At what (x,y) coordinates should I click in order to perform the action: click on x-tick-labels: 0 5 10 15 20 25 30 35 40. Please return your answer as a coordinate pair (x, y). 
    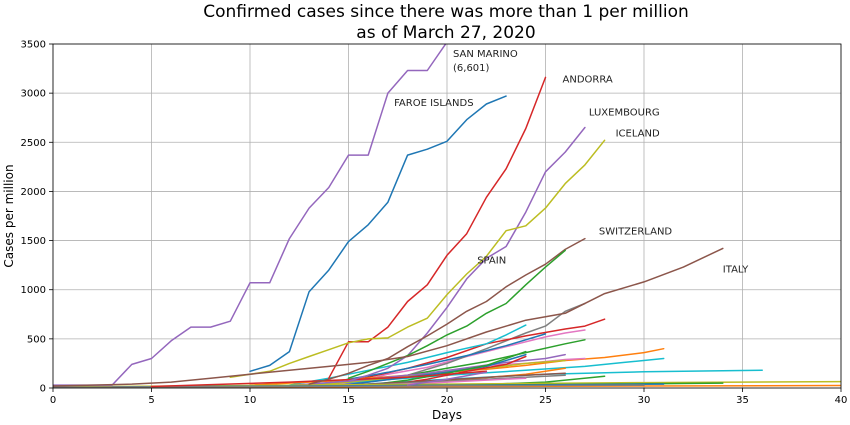
    Looking at the image, I should click on (449, 397).